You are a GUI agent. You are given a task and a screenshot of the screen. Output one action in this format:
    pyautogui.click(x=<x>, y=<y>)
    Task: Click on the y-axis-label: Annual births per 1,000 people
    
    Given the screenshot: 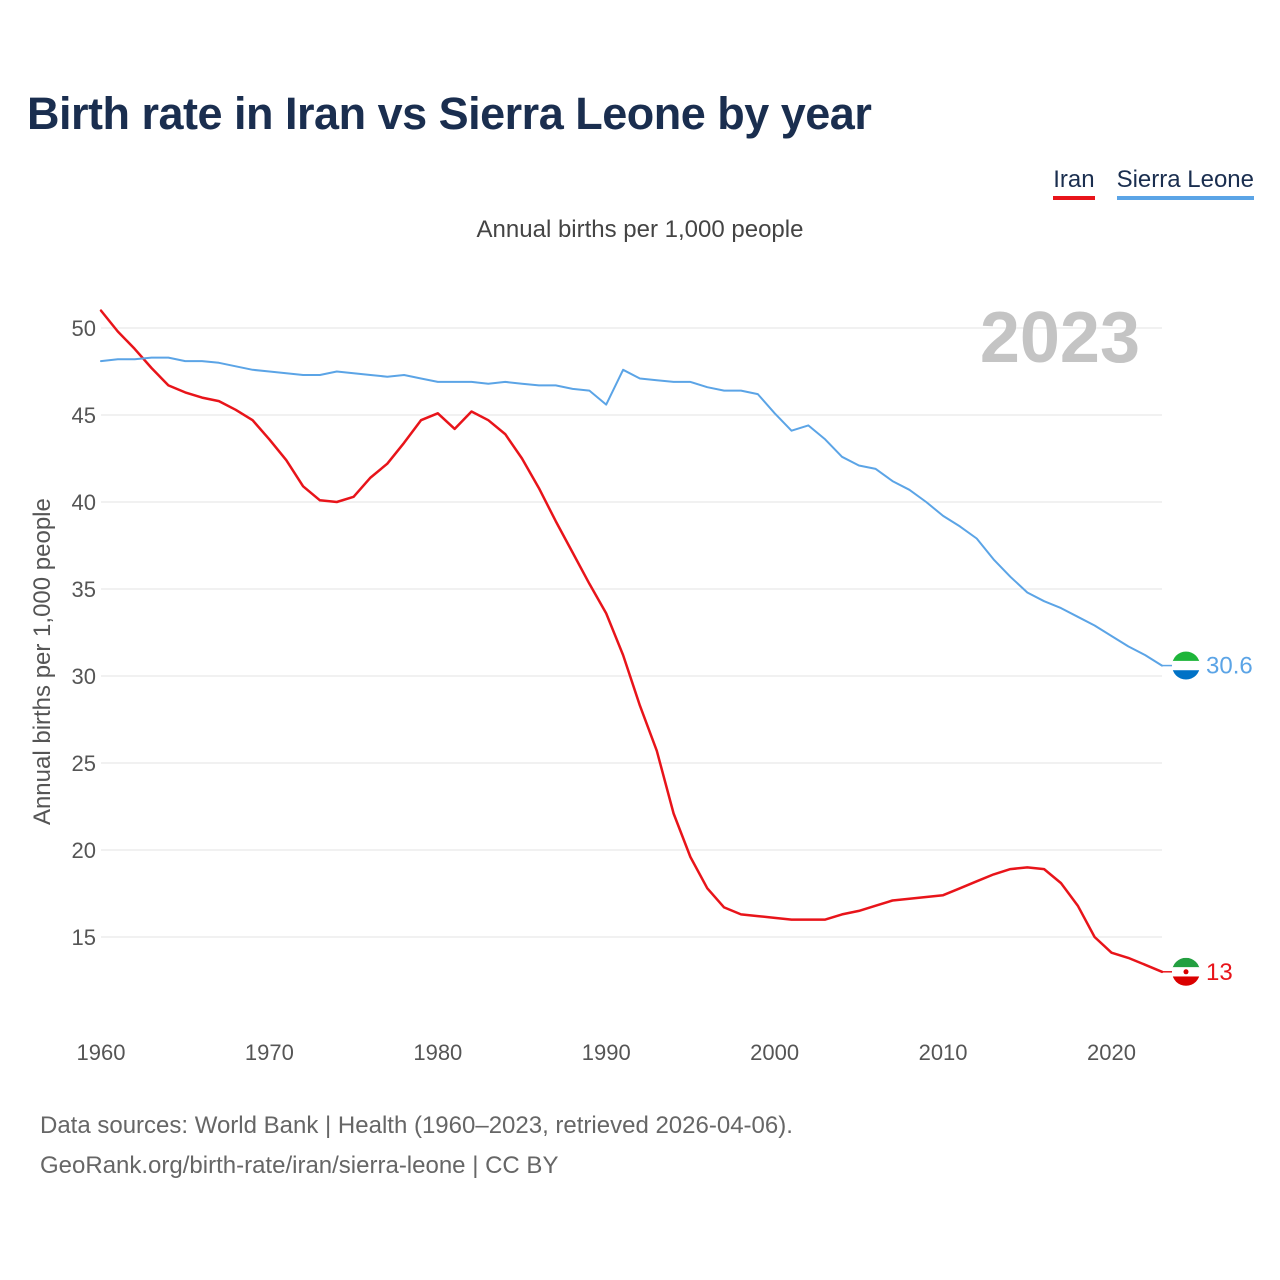 What is the action you would take?
    pyautogui.click(x=42, y=661)
    